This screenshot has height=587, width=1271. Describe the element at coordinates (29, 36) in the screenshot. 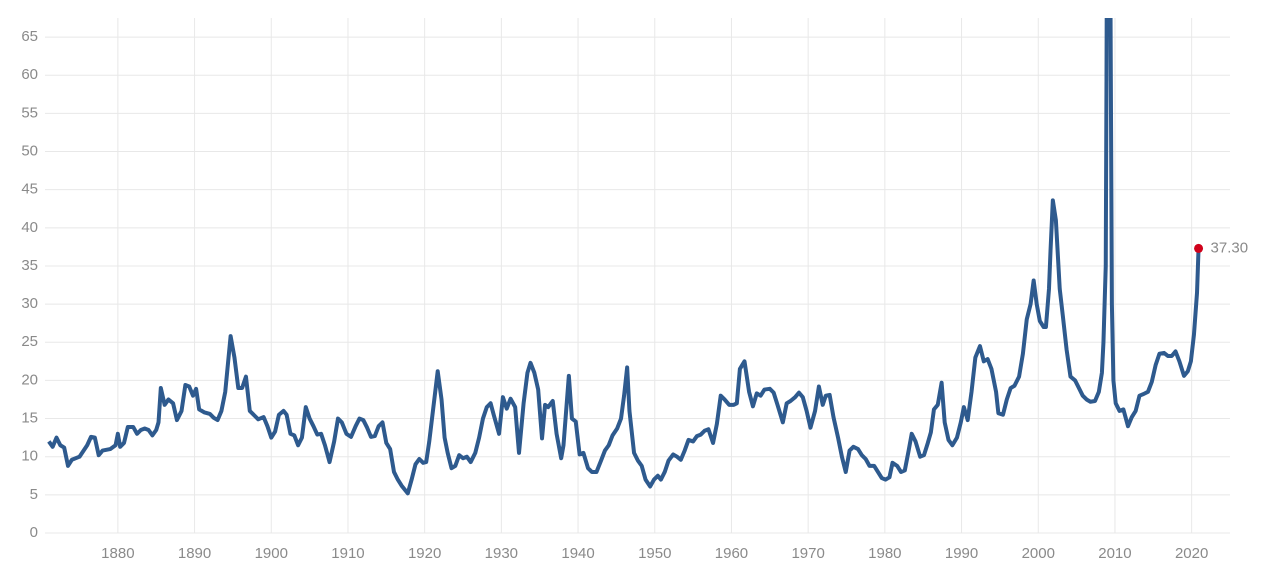

I see `y-tick-label: 65` at that location.